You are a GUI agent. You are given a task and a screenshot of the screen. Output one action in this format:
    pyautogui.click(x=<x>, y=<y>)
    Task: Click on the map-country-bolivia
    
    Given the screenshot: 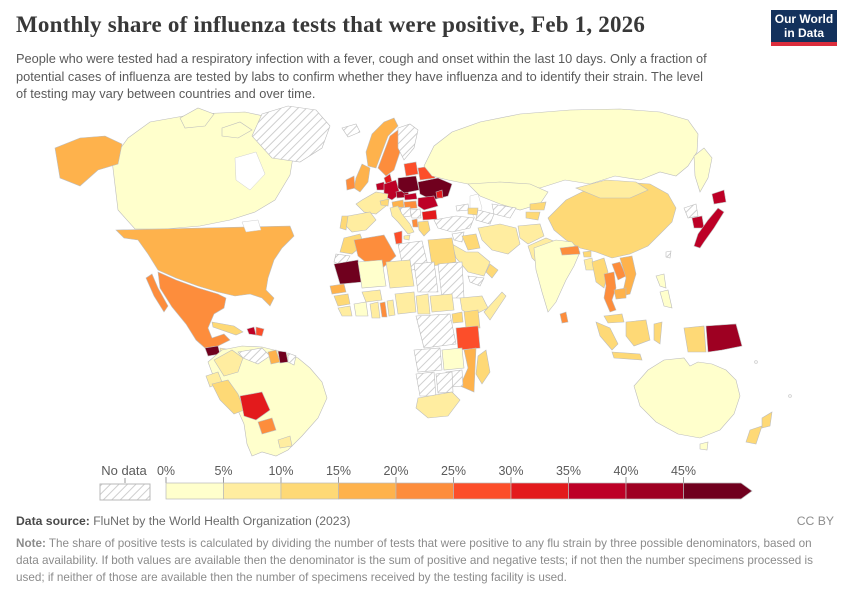 What is the action you would take?
    pyautogui.click(x=255, y=406)
    